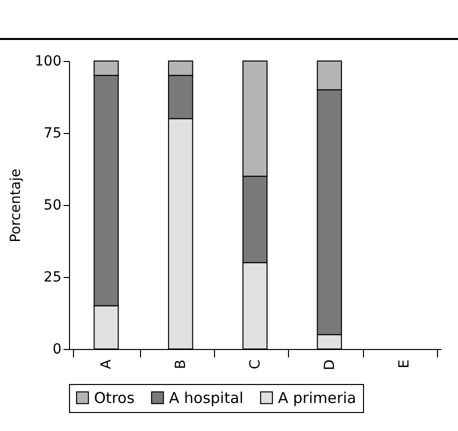 The height and width of the screenshot is (431, 458). Describe the element at coordinates (53, 134) in the screenshot. I see `y-tick-label: 75` at that location.